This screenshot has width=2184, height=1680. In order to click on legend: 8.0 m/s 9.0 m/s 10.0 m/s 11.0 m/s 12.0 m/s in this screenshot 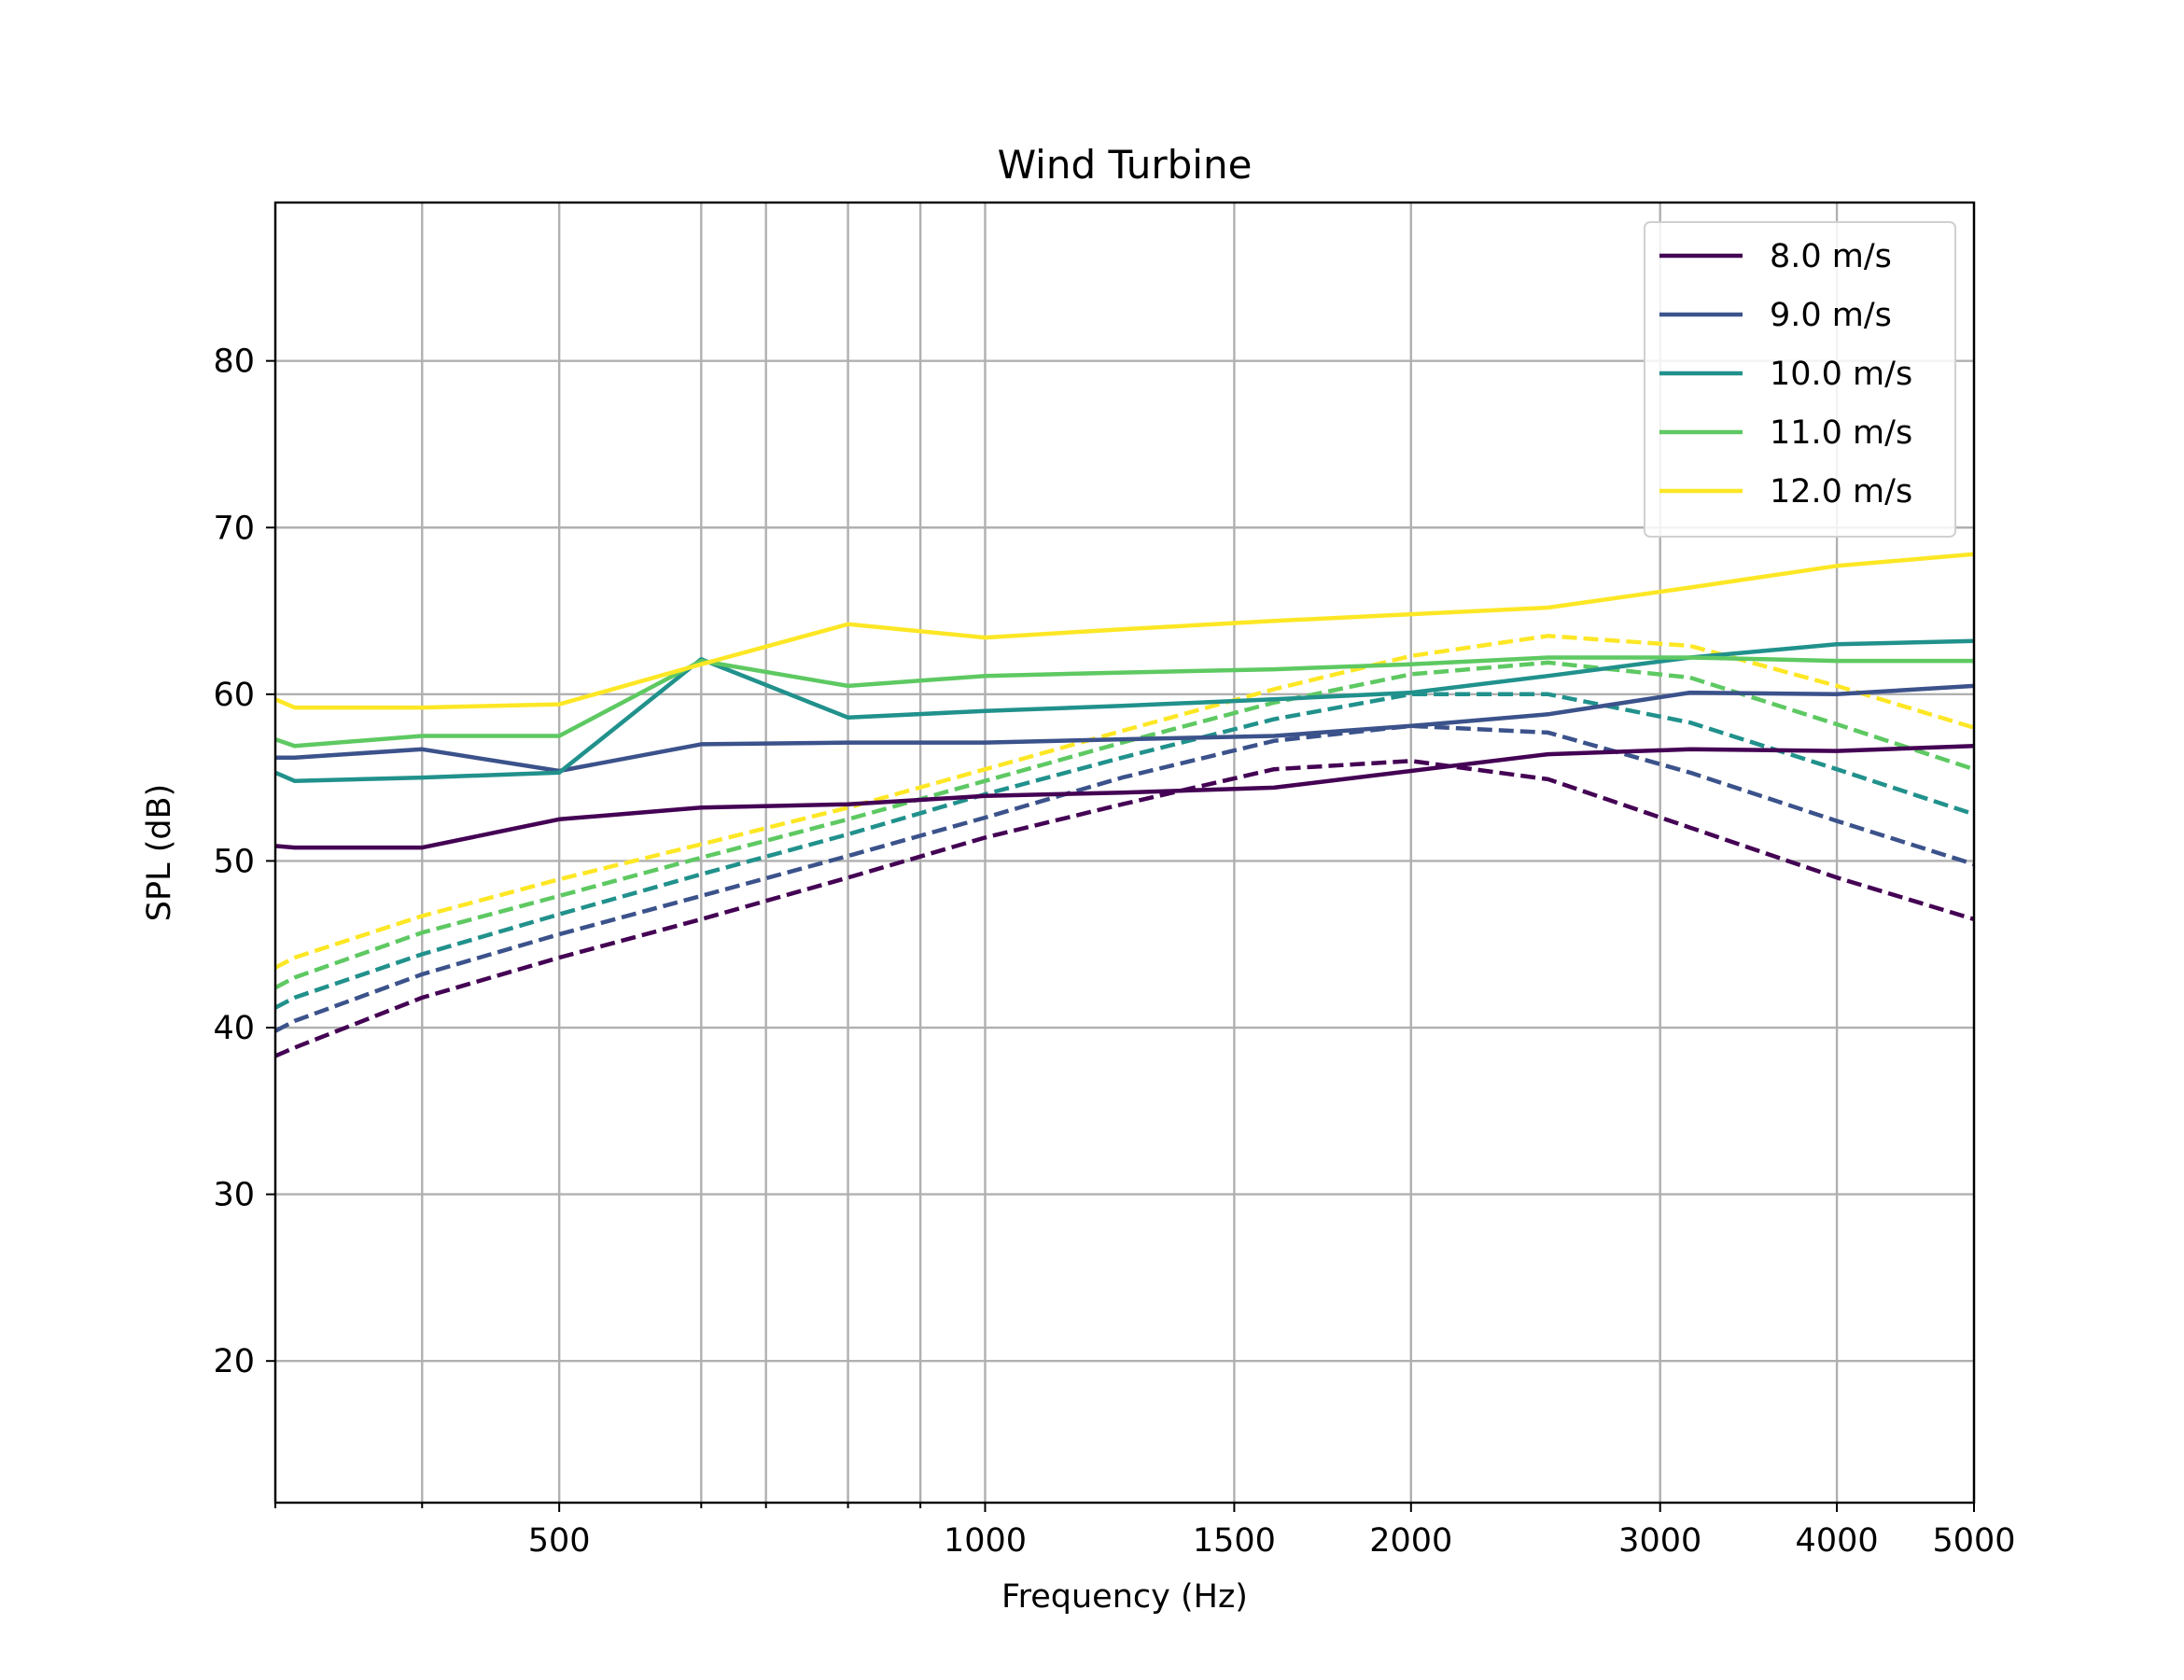, I will do `click(1800, 379)`.